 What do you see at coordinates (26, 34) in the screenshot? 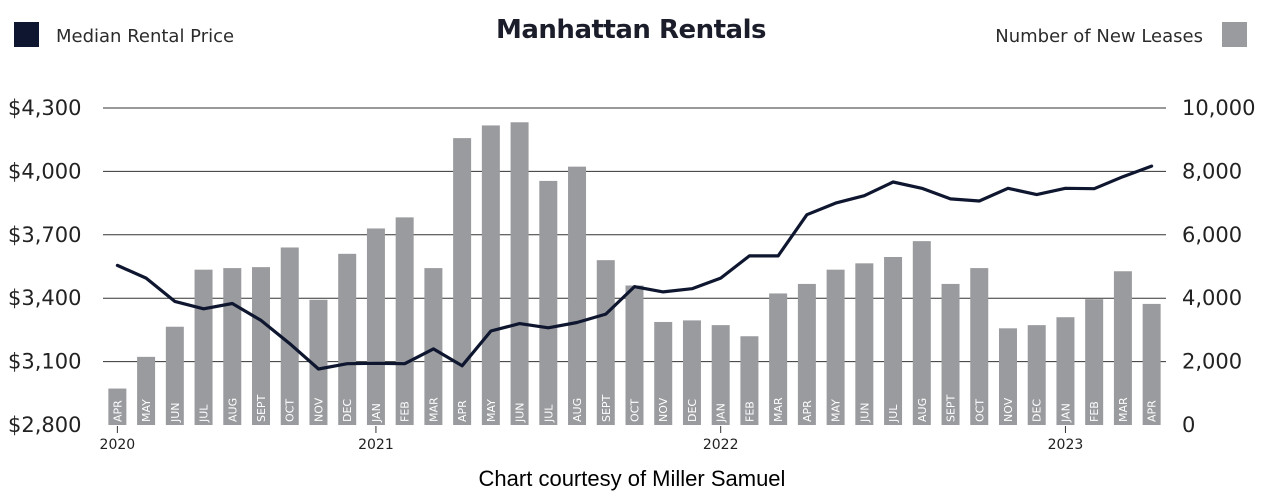
I see `legend-price-swatch` at bounding box center [26, 34].